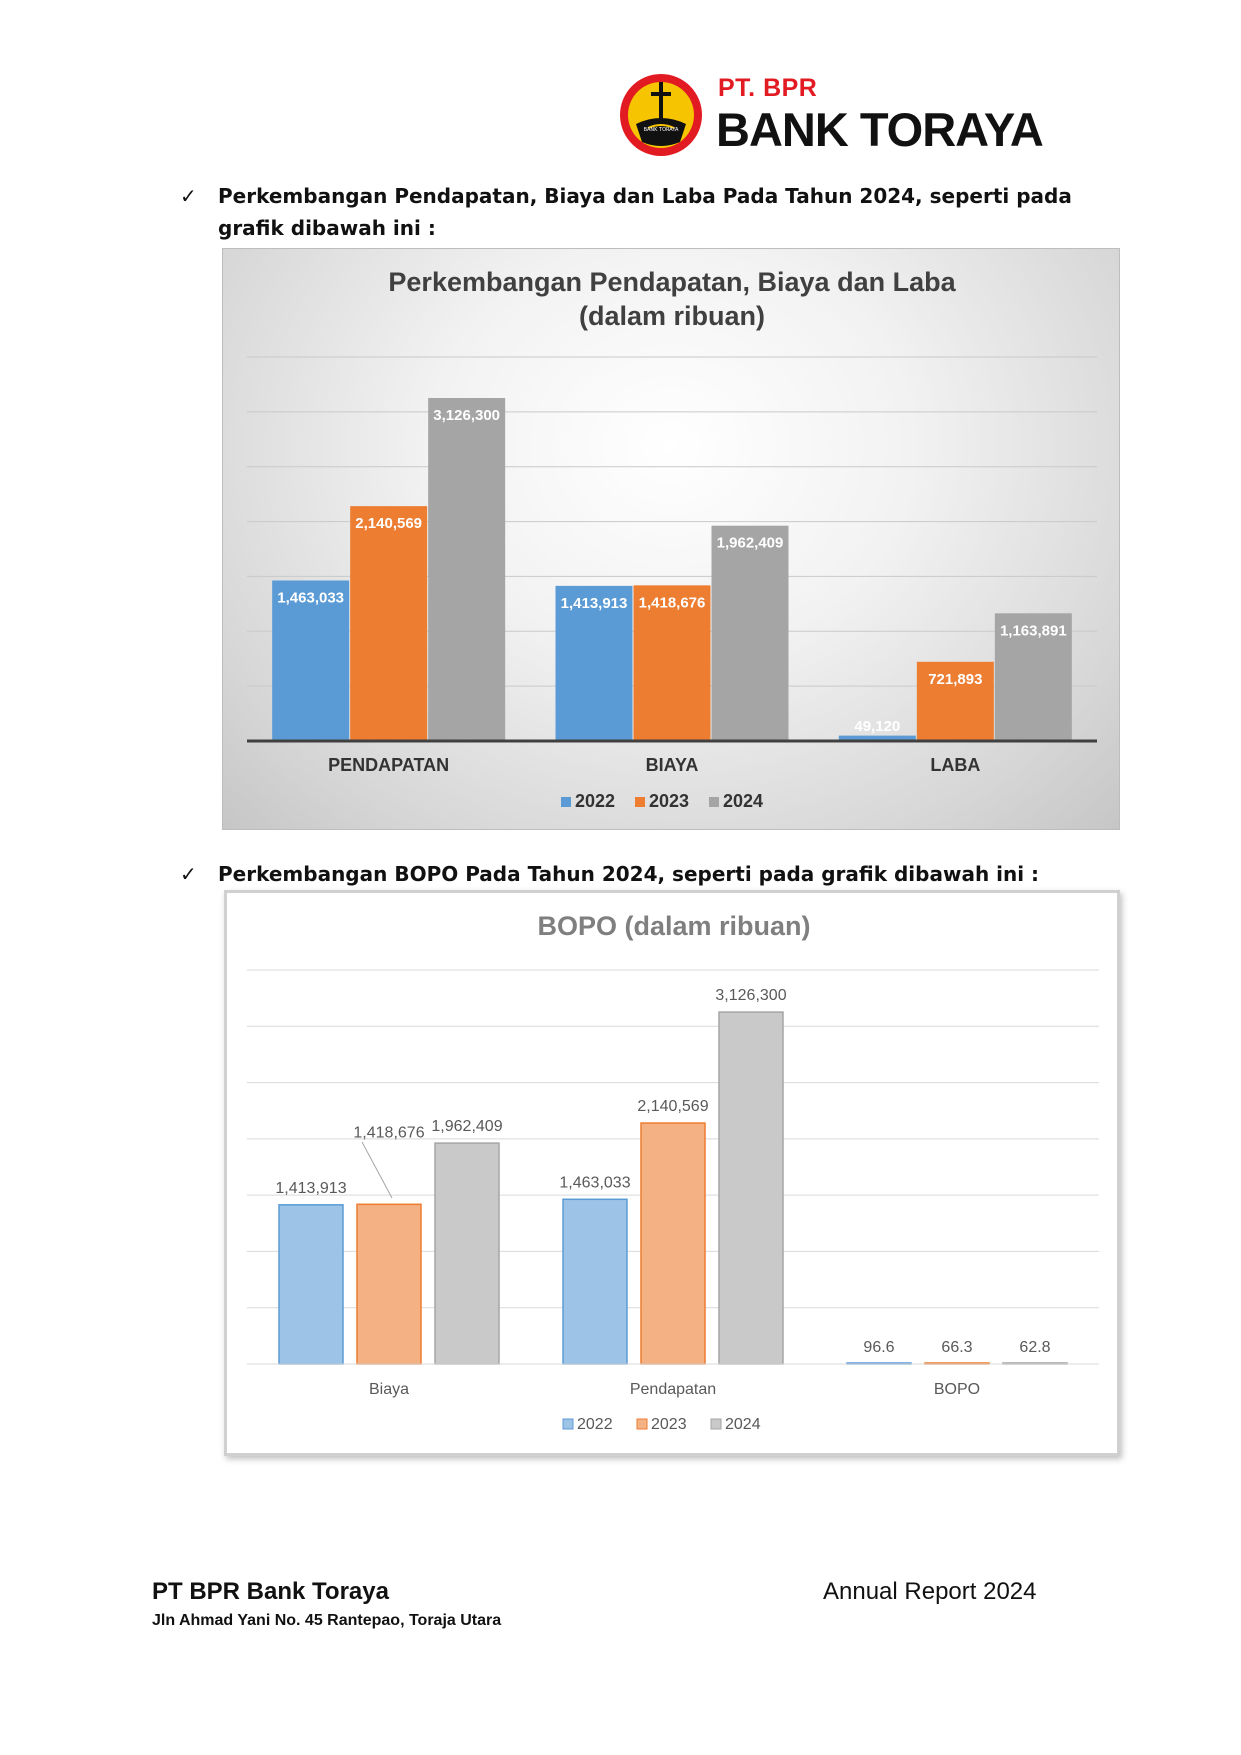 Image resolution: width=1241 pixels, height=1755 pixels. What do you see at coordinates (389, 1389) in the screenshot?
I see `category-label: Biaya` at bounding box center [389, 1389].